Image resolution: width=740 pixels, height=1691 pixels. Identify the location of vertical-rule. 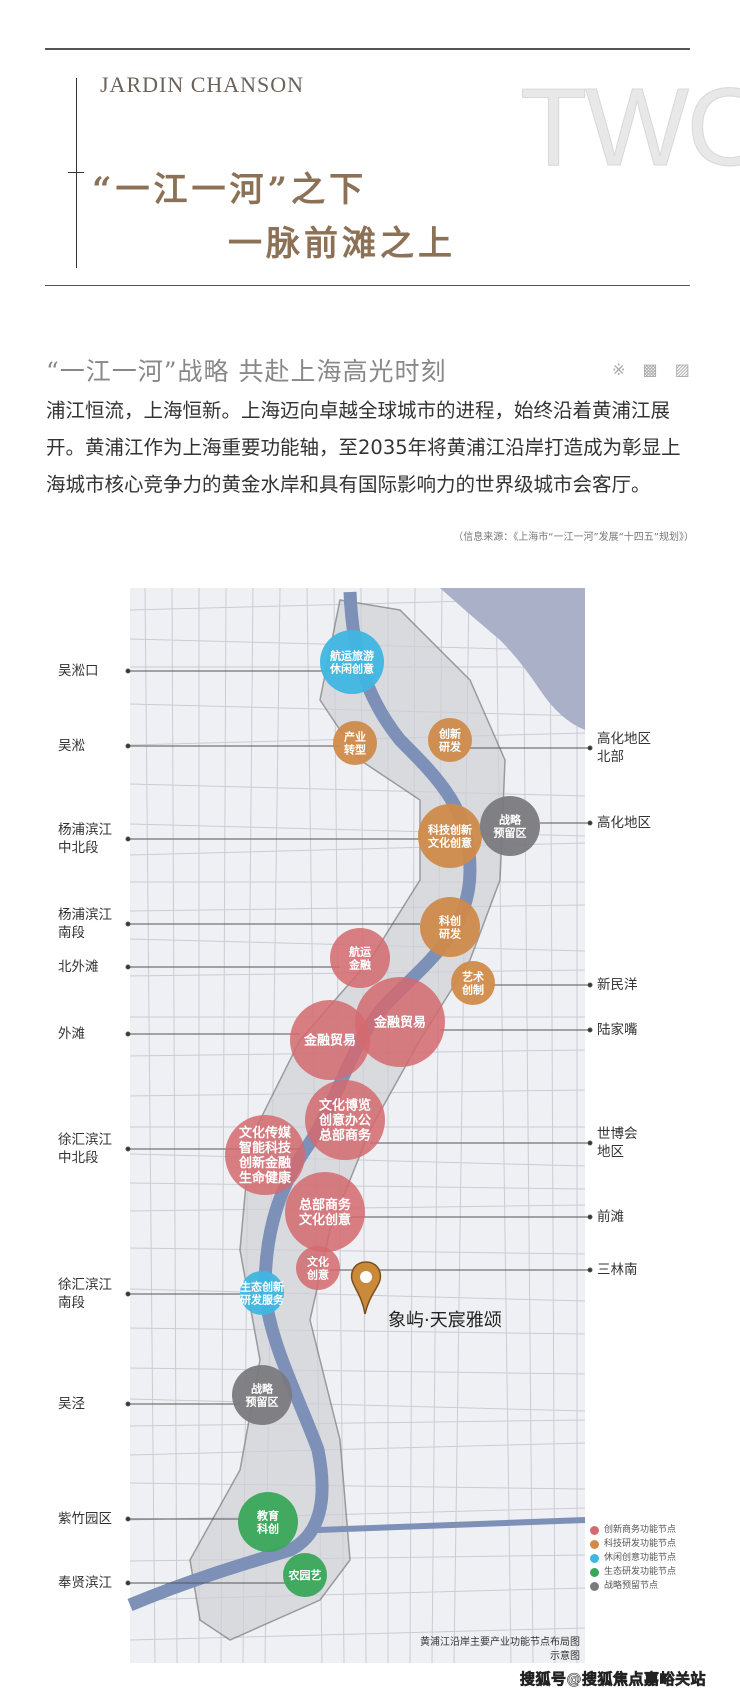
(76, 173).